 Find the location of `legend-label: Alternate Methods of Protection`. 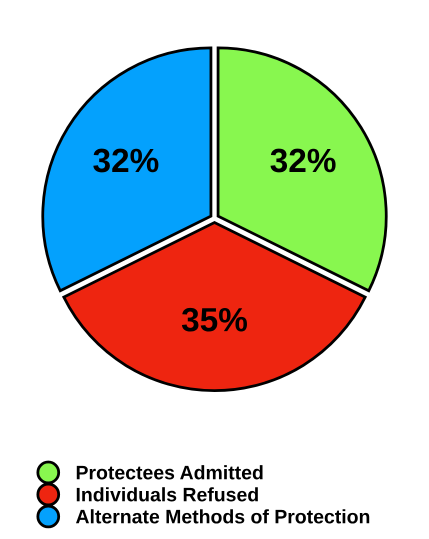

legend-label: Alternate Methods of Protection is located at coordinates (223, 516).